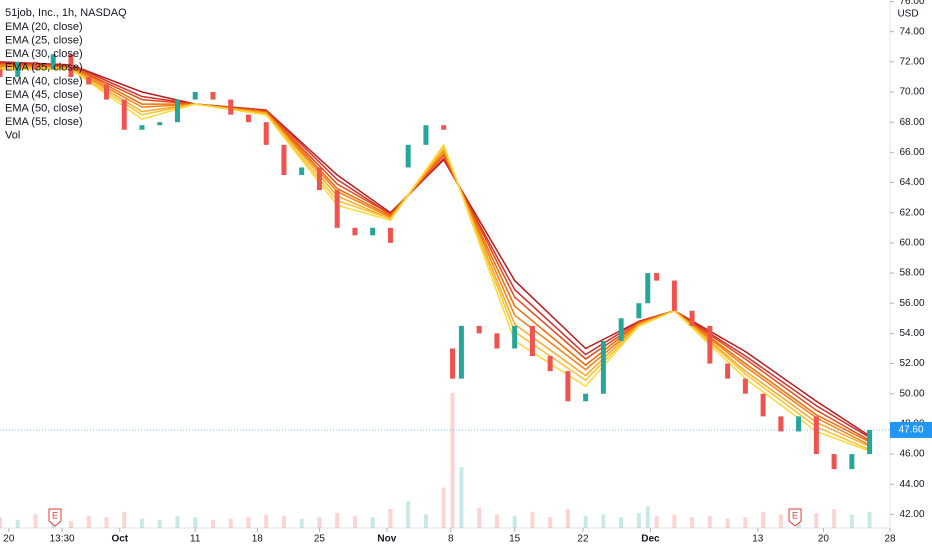 Image resolution: width=932 pixels, height=550 pixels. What do you see at coordinates (44, 81) in the screenshot?
I see `legend-entry: EMA (40, close)` at bounding box center [44, 81].